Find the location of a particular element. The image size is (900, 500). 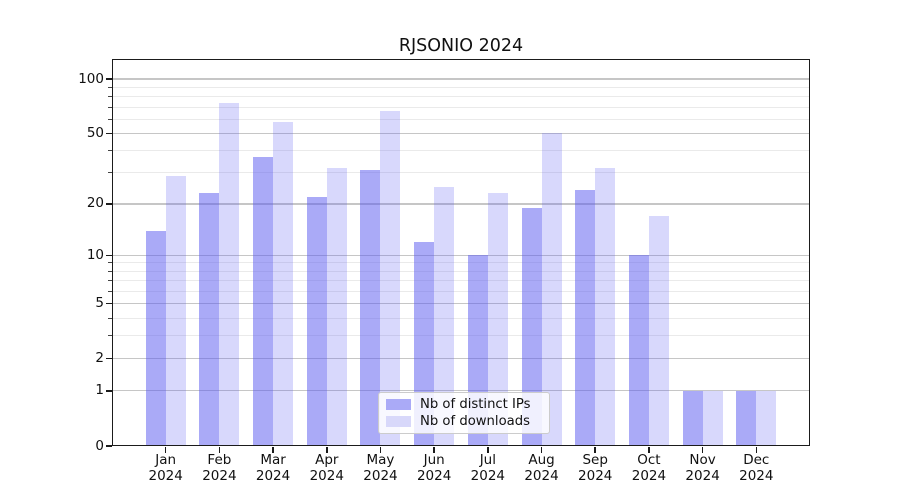

y-tick-label-1: 1 is located at coordinates (99, 390).